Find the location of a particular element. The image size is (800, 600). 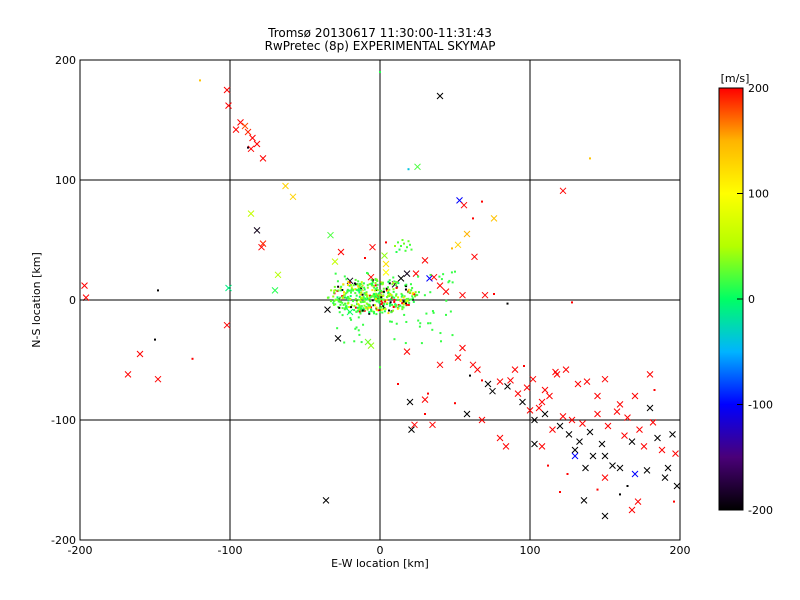

x-tick-label: 100 is located at coordinates (530, 550).